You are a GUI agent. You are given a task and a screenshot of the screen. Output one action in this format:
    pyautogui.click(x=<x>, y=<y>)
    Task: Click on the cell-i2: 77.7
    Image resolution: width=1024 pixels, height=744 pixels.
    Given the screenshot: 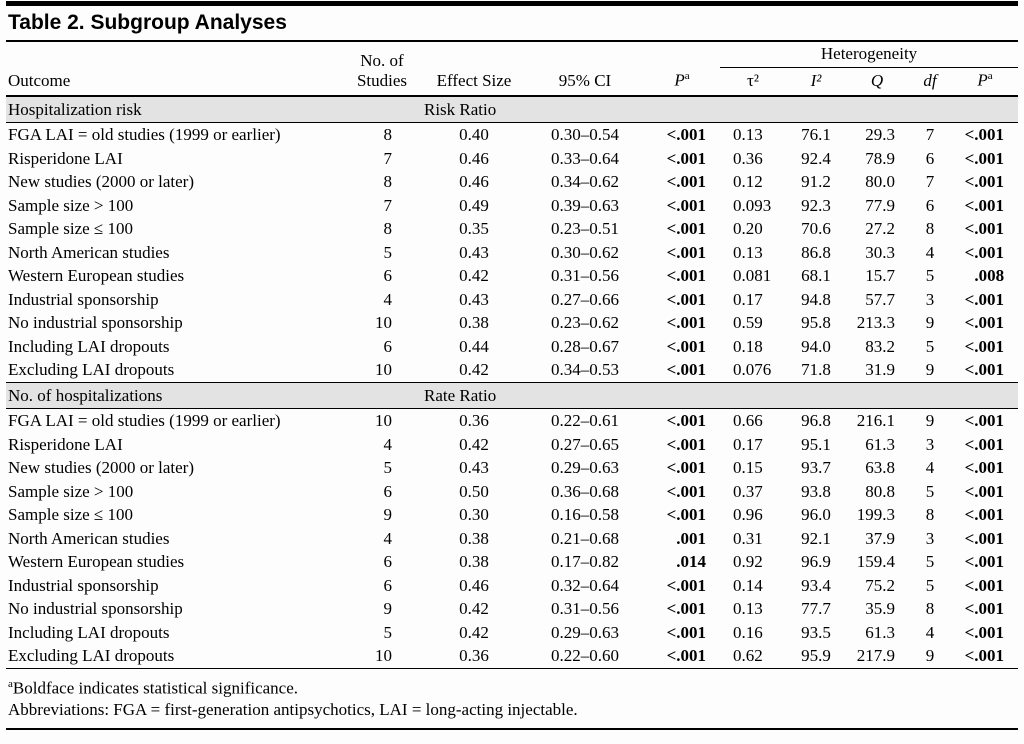 What is the action you would take?
    pyautogui.click(x=816, y=609)
    